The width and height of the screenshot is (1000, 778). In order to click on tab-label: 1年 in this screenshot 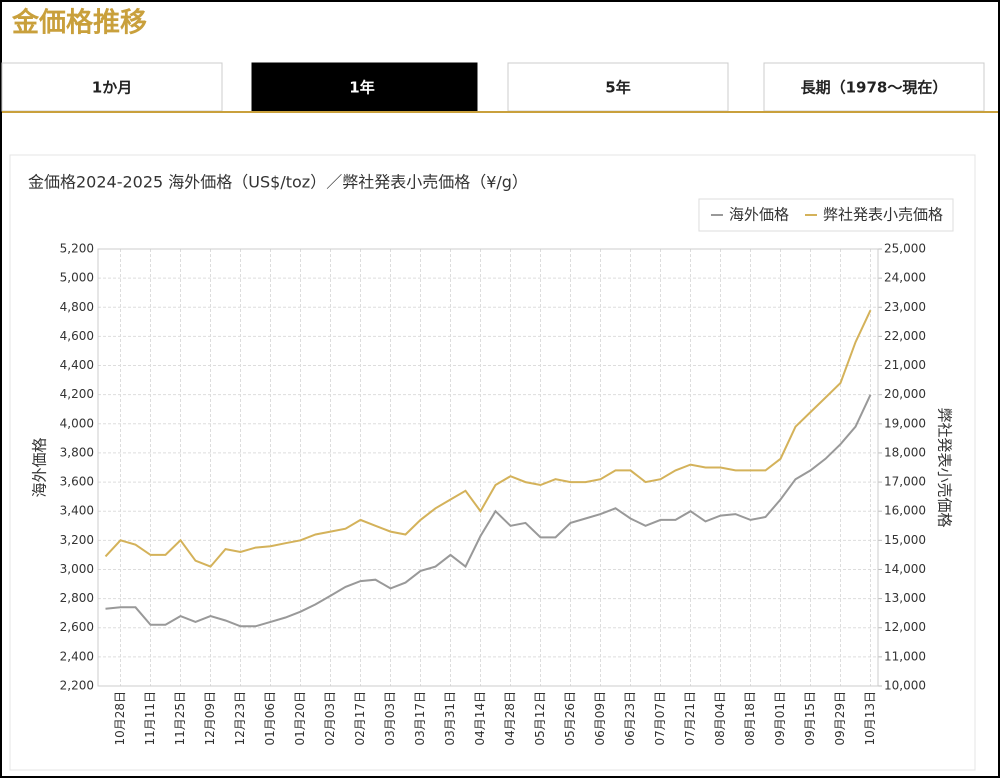, I will do `click(361, 88)`.